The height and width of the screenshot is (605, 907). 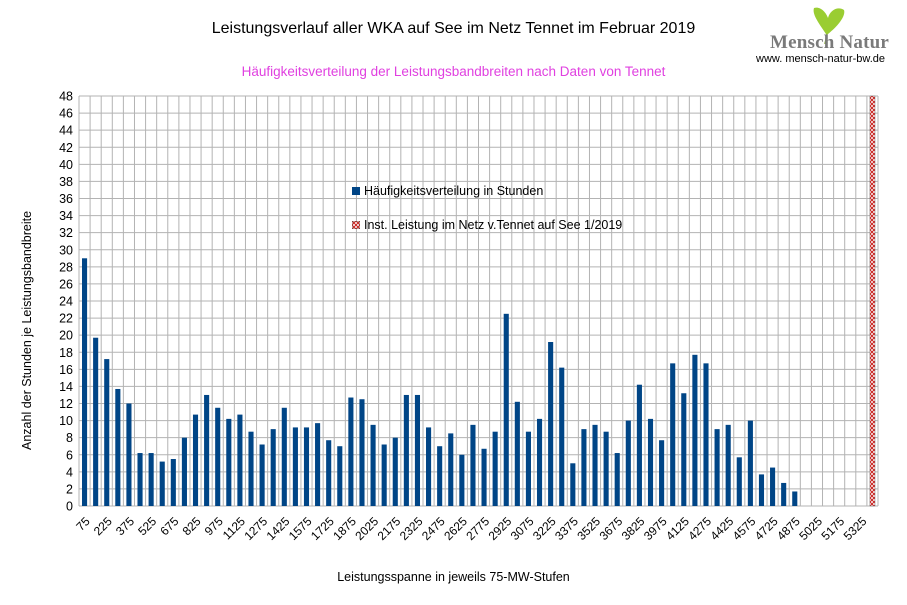 I want to click on x-tick-label: 1725, so click(x=322, y=528).